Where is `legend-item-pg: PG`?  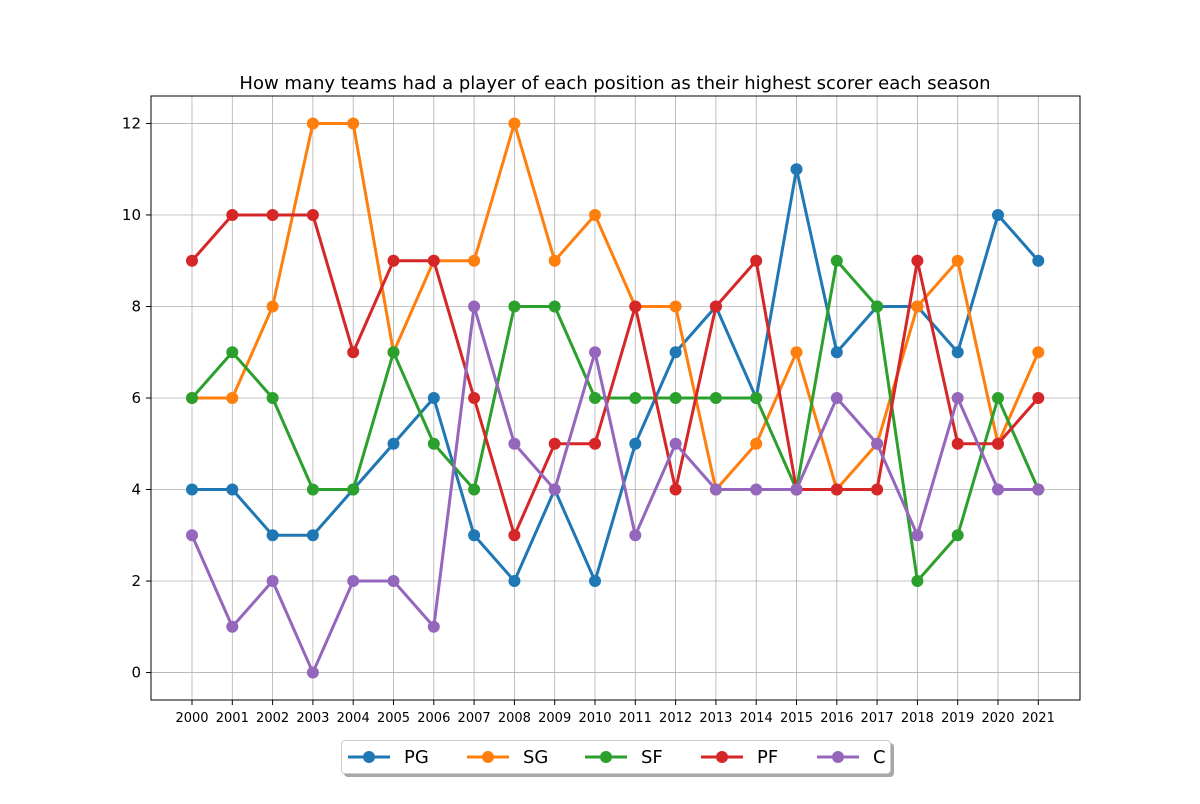
legend-item-pg: PG is located at coordinates (388, 757).